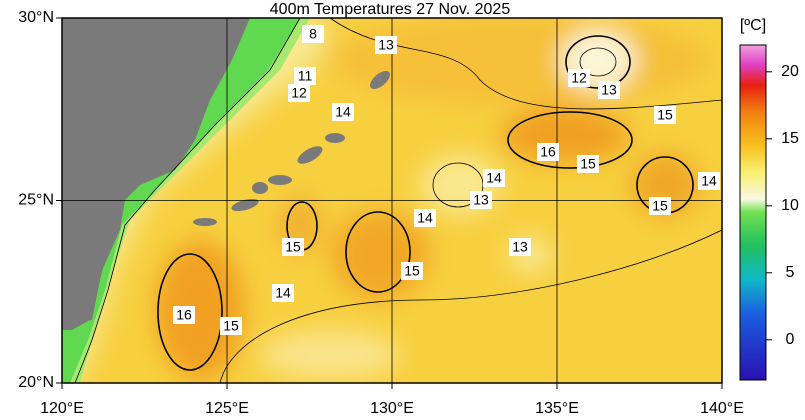  Describe the element at coordinates (36, 200) in the screenshot. I see `lat-tick-label: 25°N` at that location.